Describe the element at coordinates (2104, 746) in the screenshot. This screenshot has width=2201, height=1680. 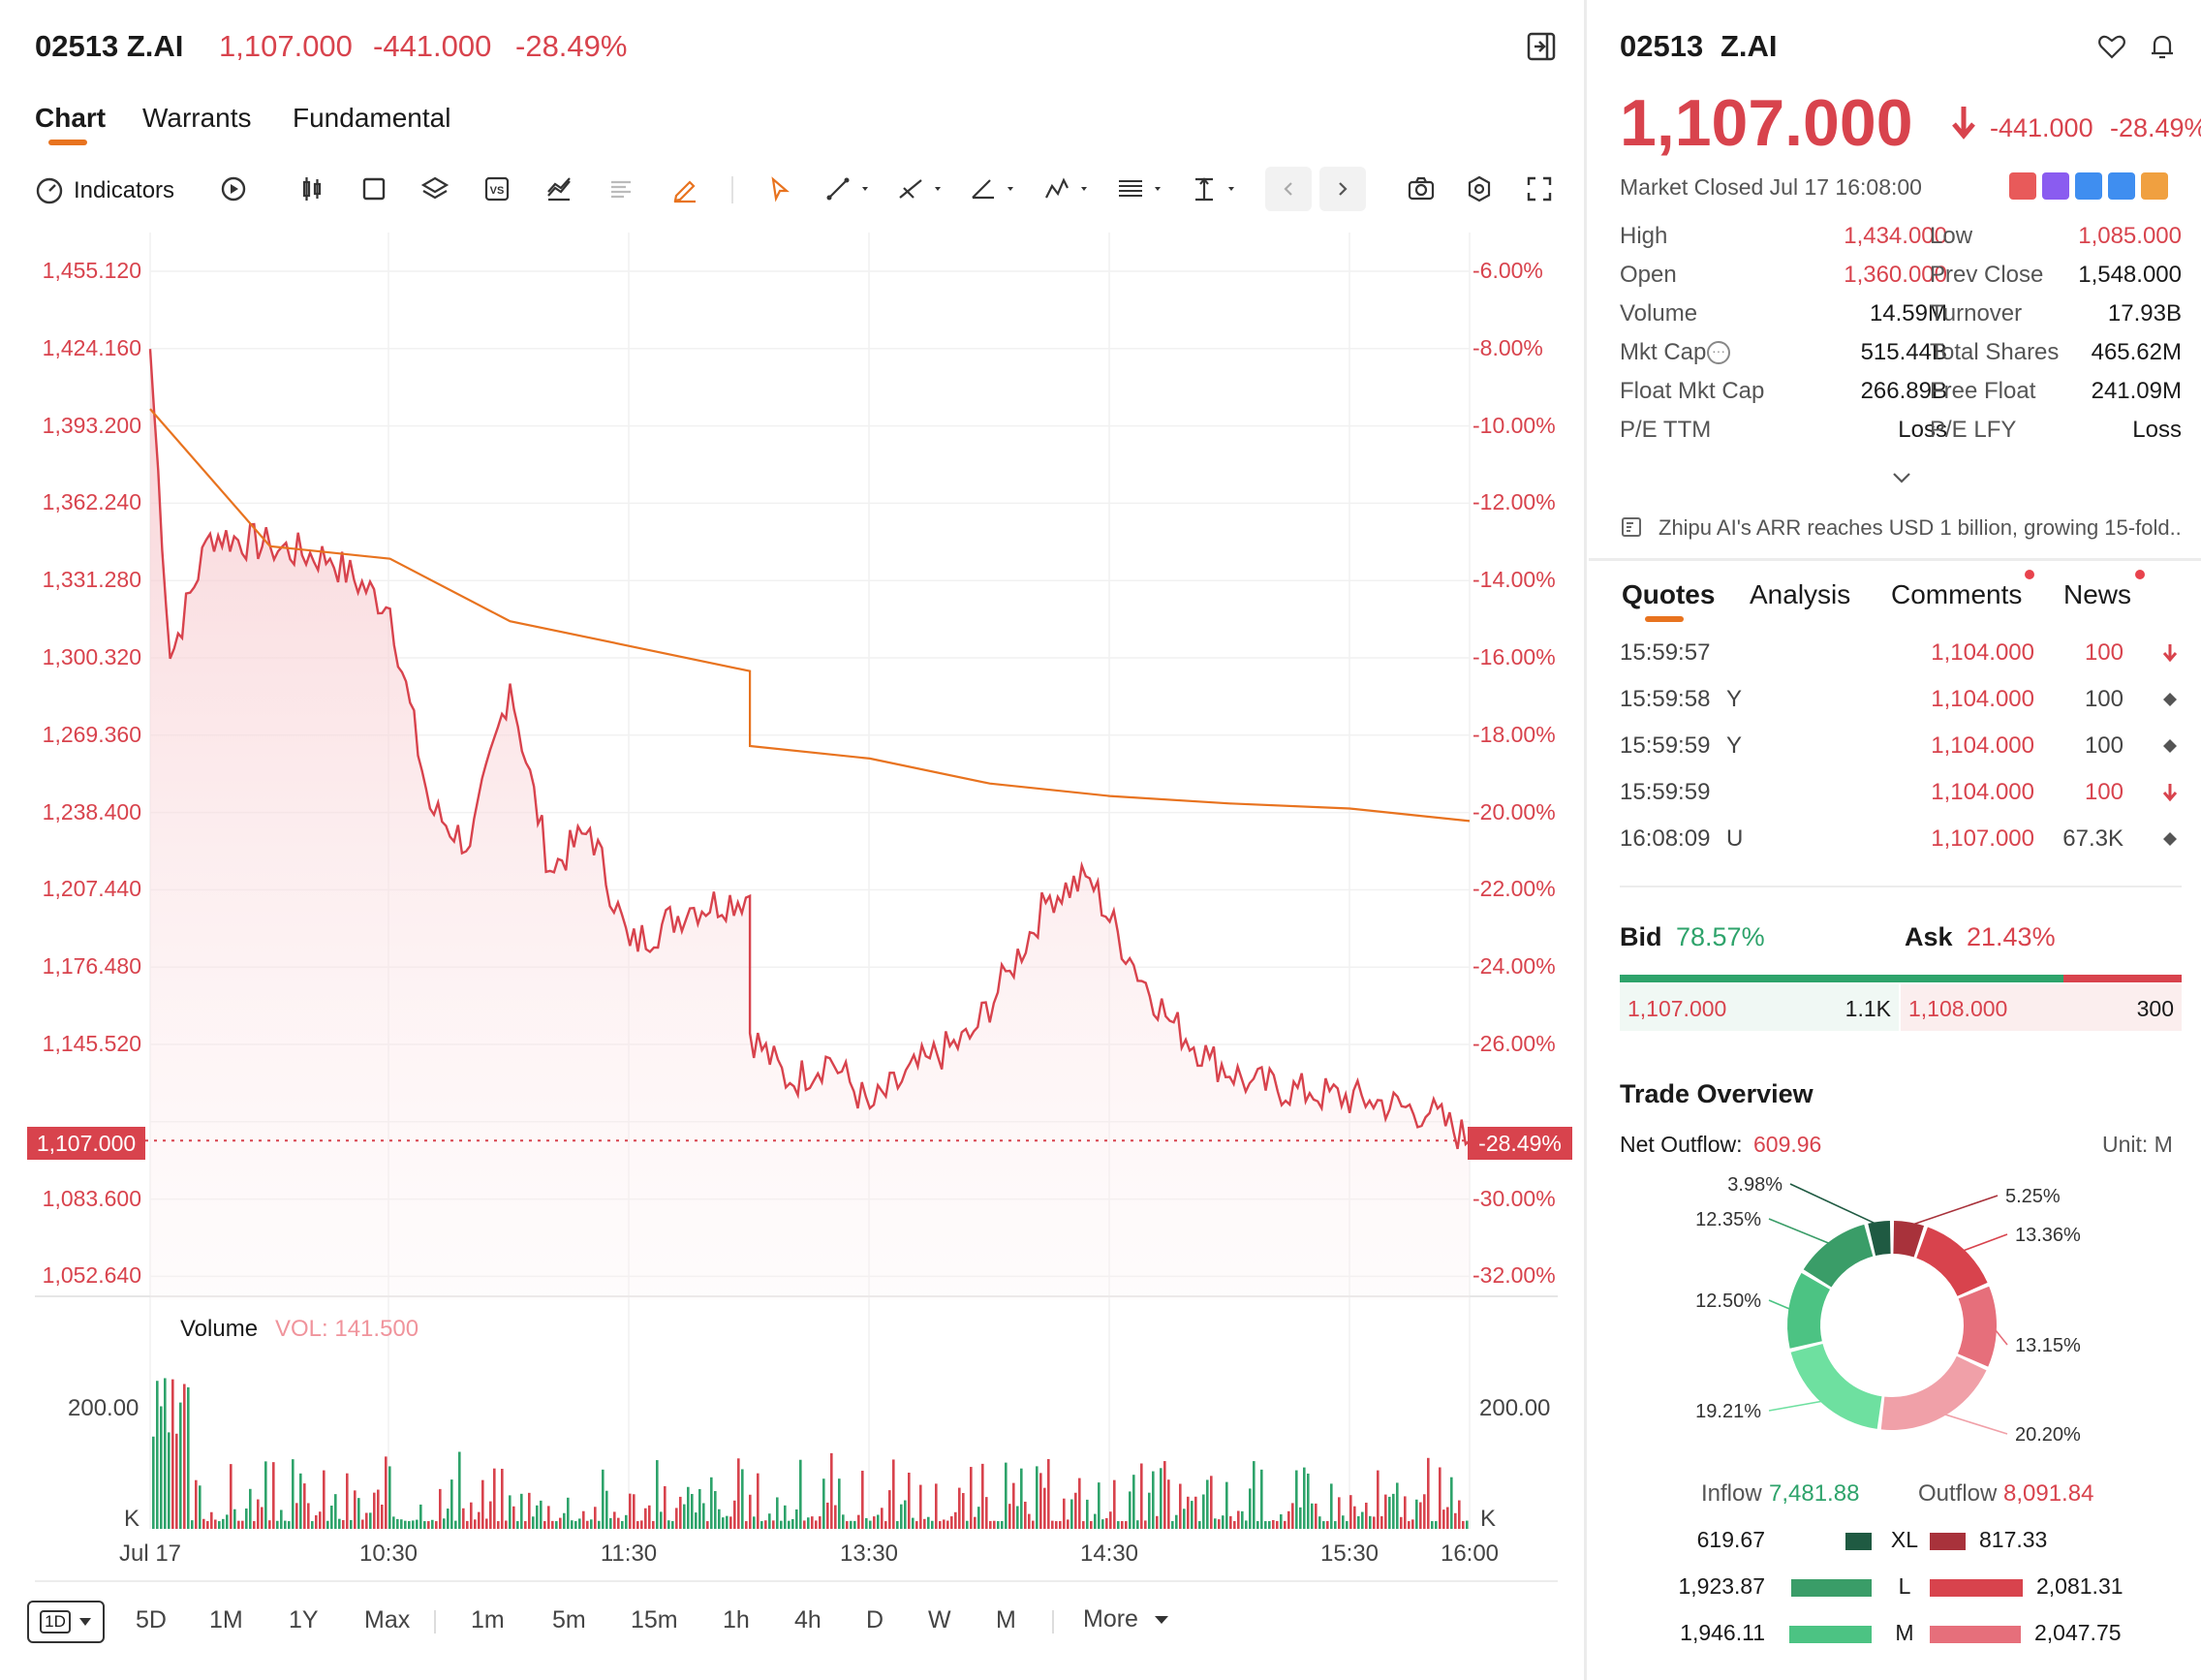
I see `quote-qty: 100` at that location.